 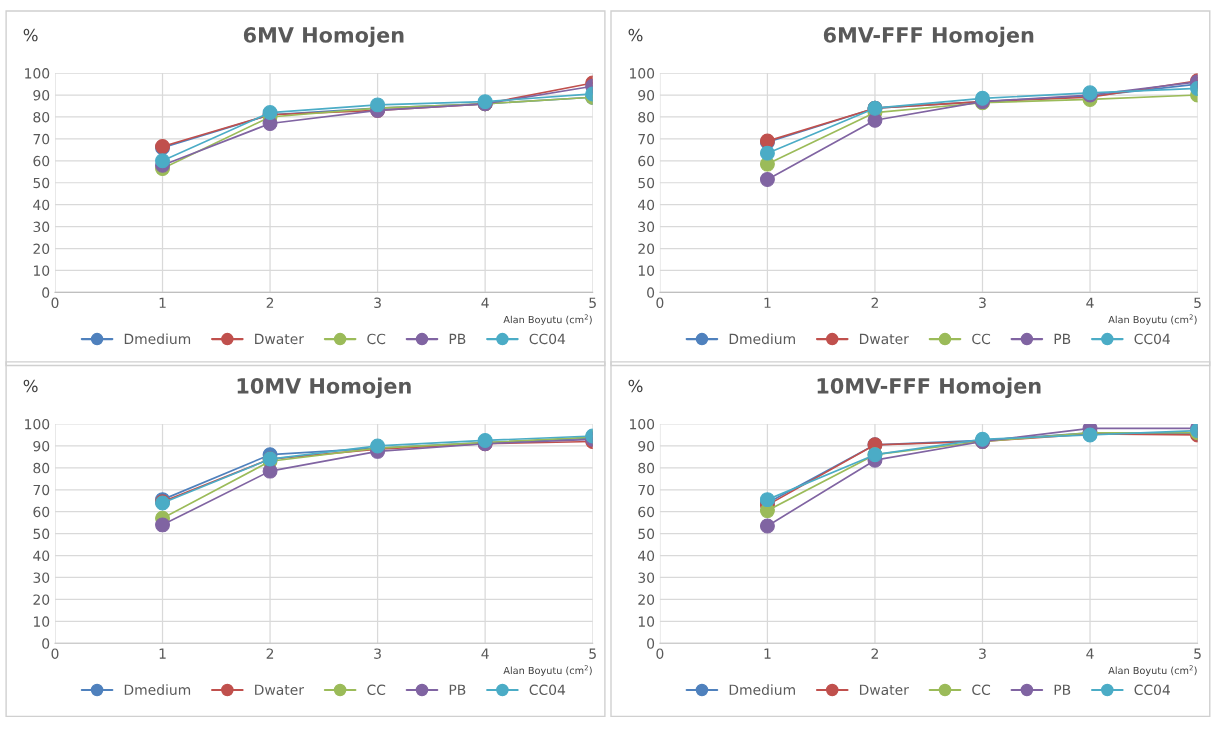 What do you see at coordinates (324, 387) in the screenshot?
I see `chart-title: 10MV Homojen` at bounding box center [324, 387].